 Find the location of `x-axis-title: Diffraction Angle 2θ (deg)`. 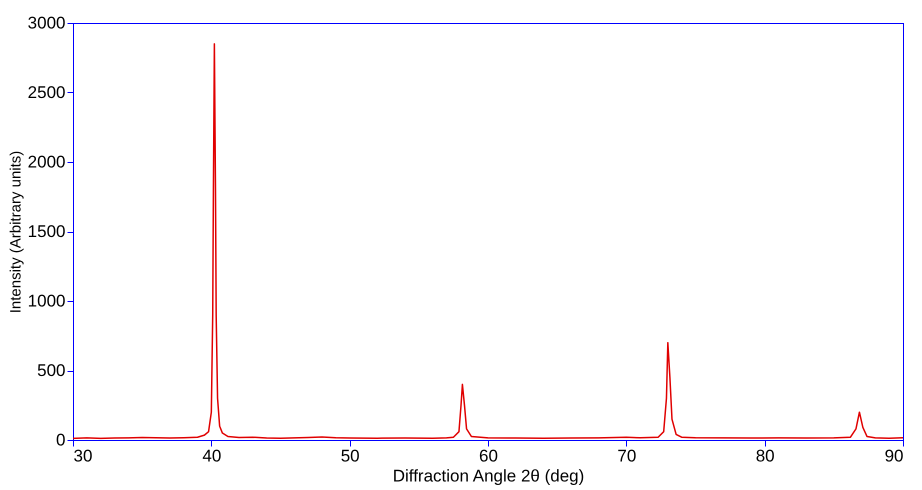

x-axis-title: Diffraction Angle 2θ (deg) is located at coordinates (488, 476).